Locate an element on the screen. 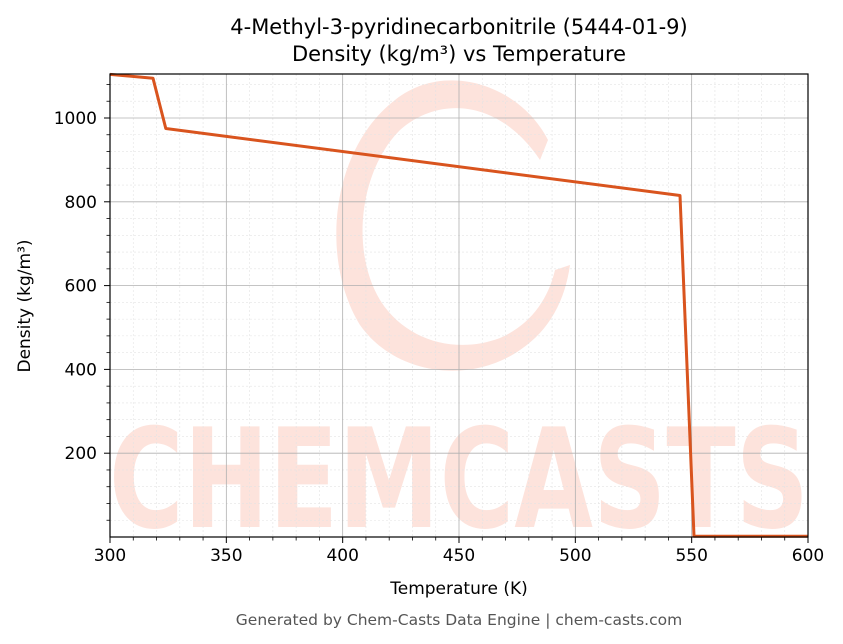  y-tick-label: 800 is located at coordinates (81, 203).